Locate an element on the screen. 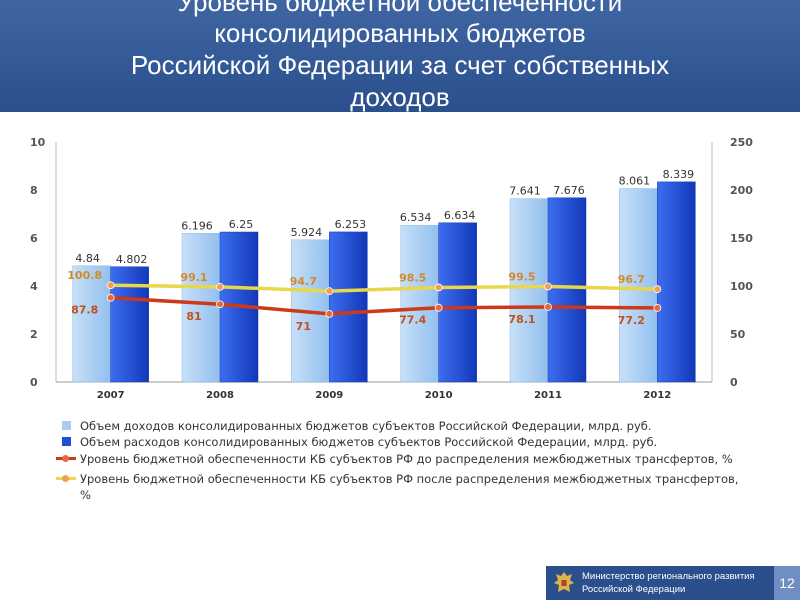 The image size is (800, 600). line-before-label: 81 is located at coordinates (193, 316).